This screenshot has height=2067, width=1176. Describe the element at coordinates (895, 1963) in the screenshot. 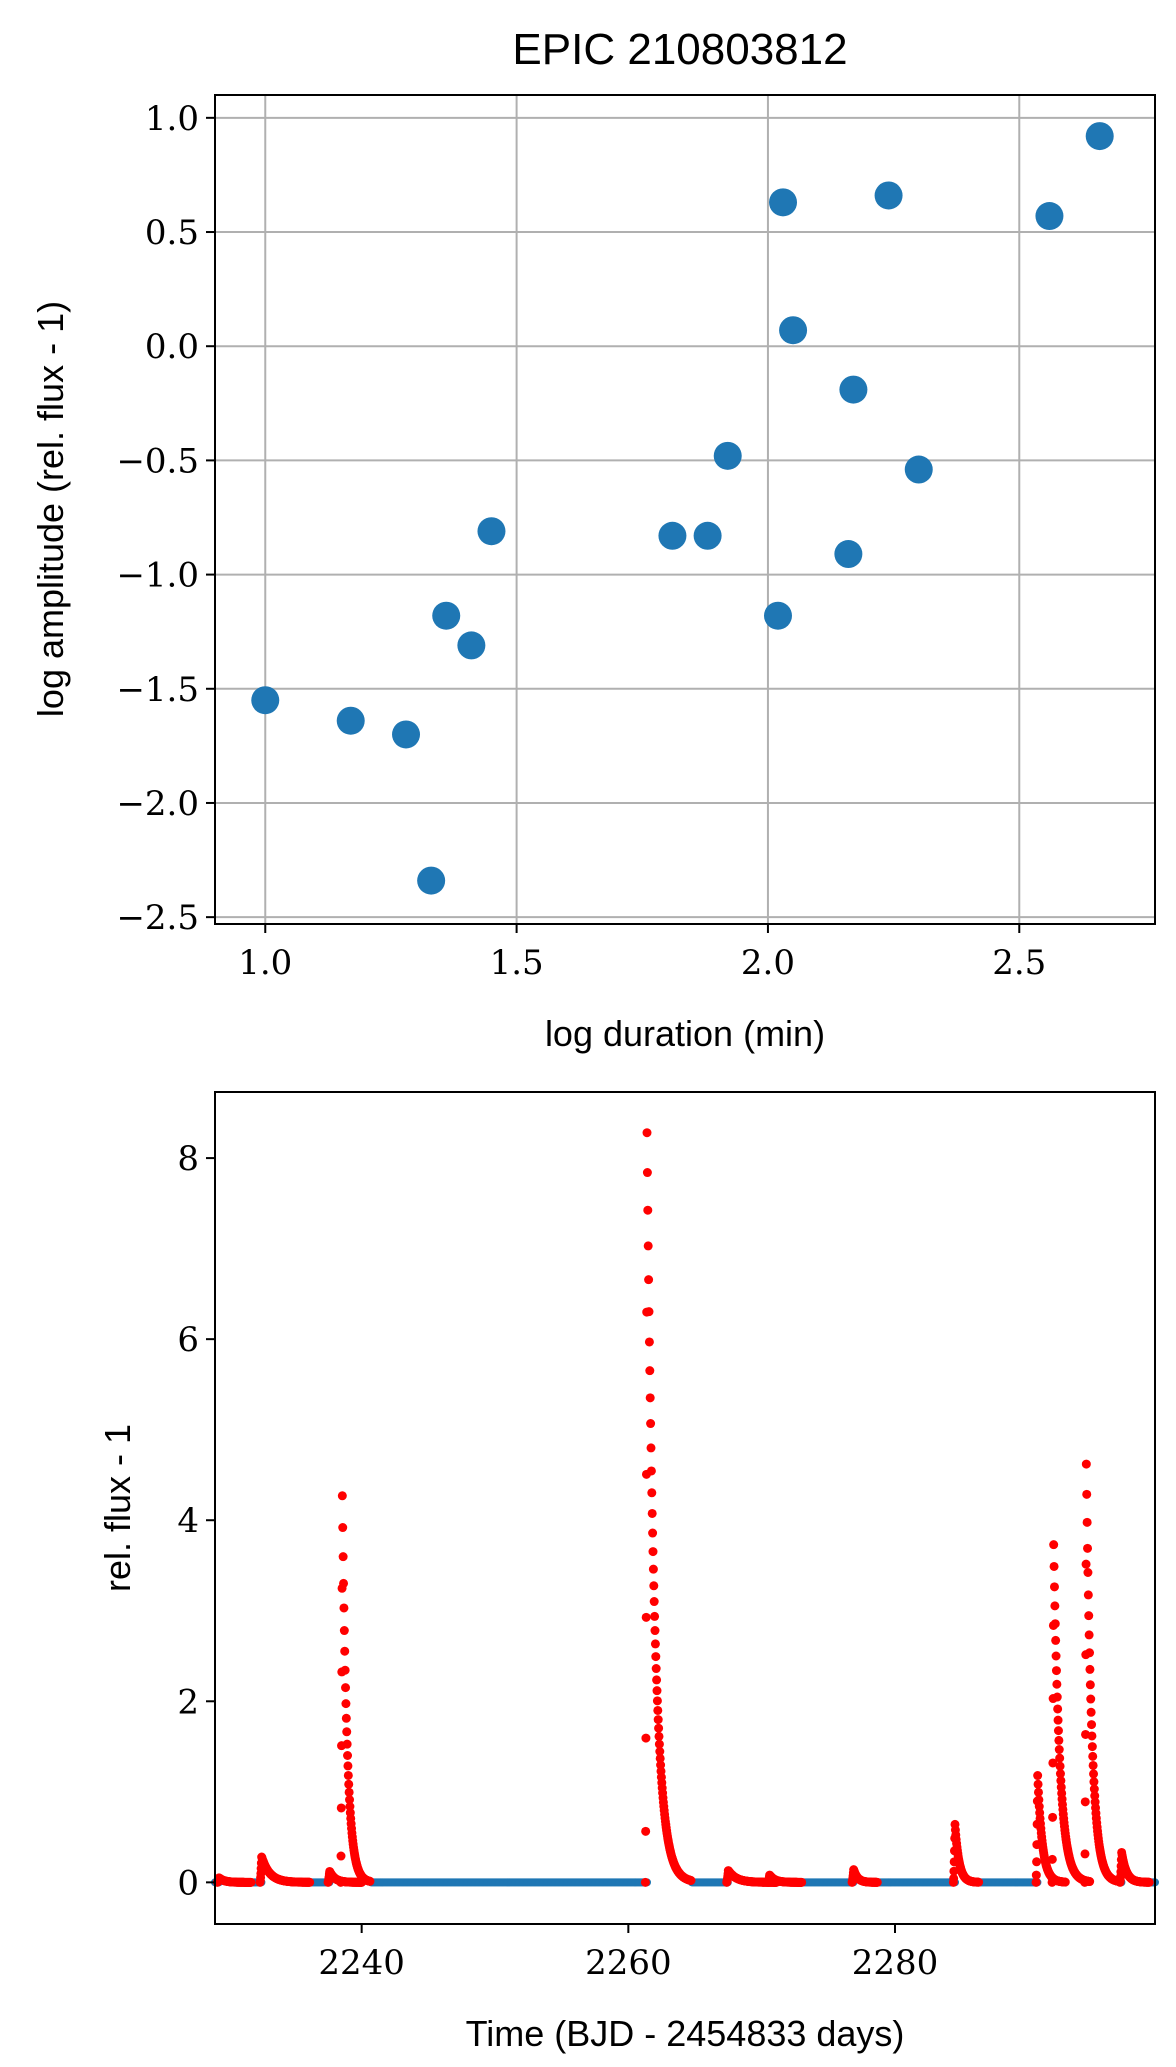

I see `plot2-x-tick-label: 2280` at that location.